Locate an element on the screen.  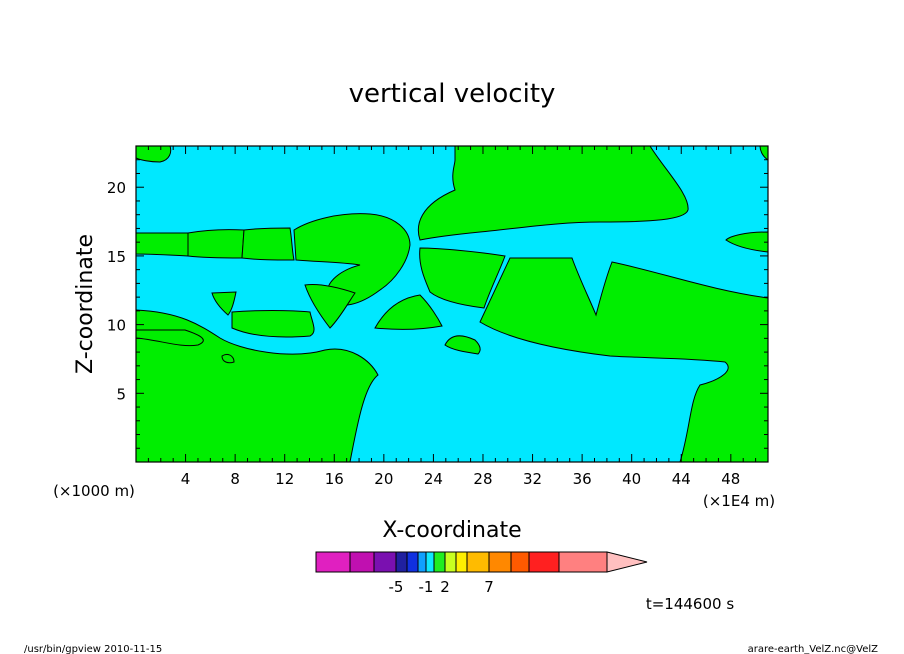
green-region-band-right is located at coordinates (623, 359).